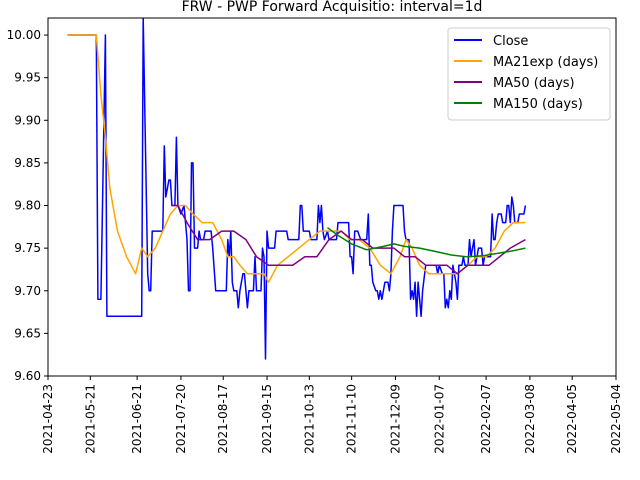 This screenshot has width=640, height=480. I want to click on y-tick-label: 9.95, so click(27, 78).